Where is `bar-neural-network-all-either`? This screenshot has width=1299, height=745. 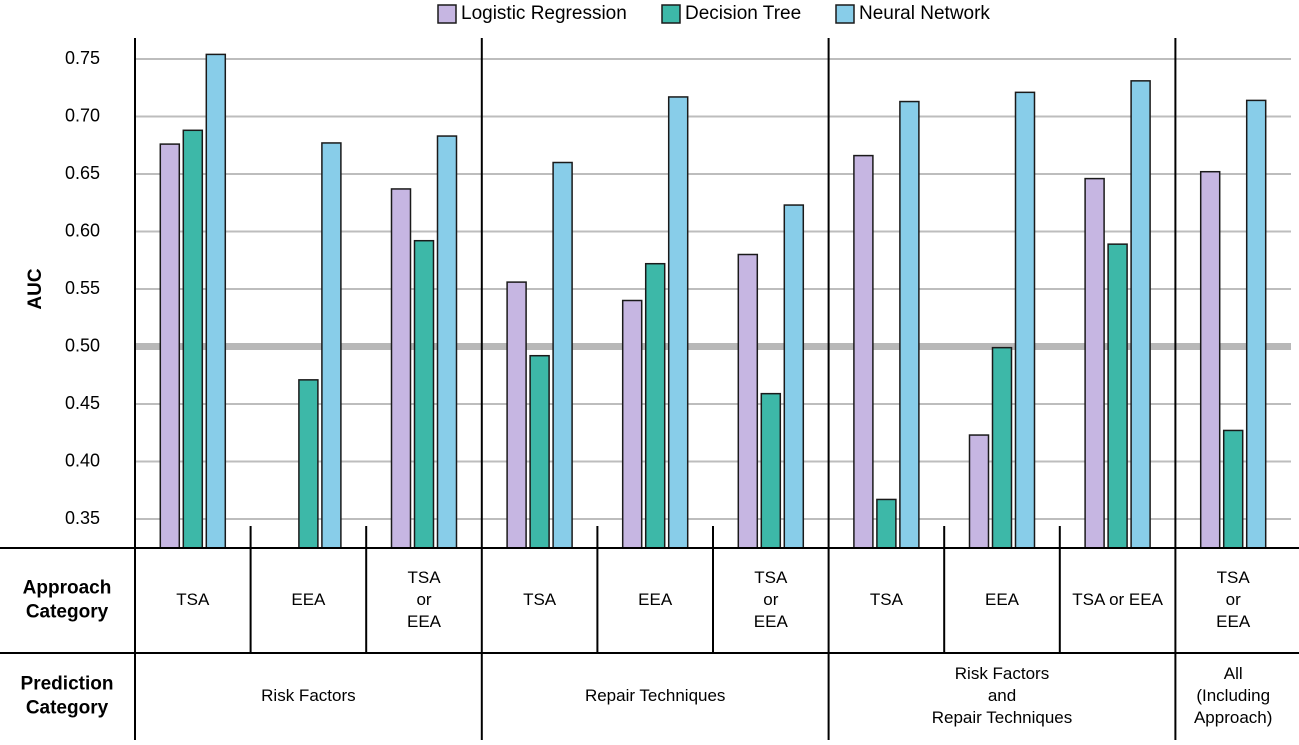 bar-neural-network-all-either is located at coordinates (1256, 324).